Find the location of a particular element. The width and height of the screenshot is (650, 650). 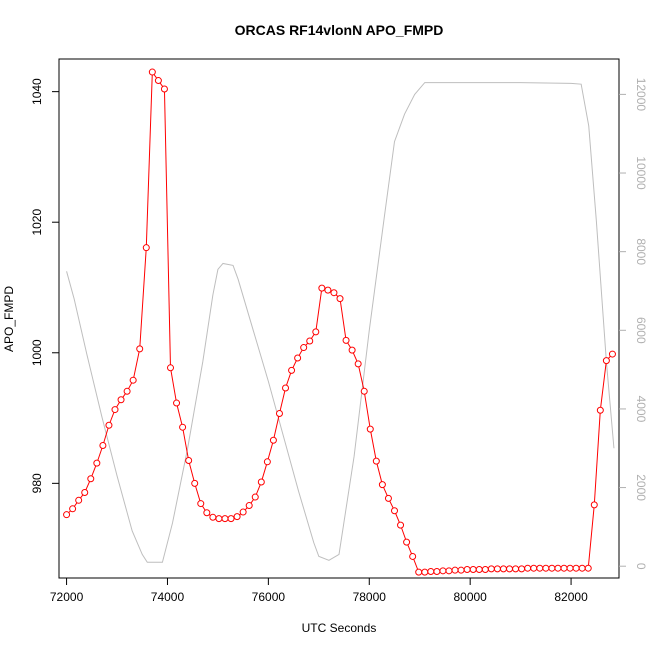

x-tick-label: 74000 is located at coordinates (168, 597).